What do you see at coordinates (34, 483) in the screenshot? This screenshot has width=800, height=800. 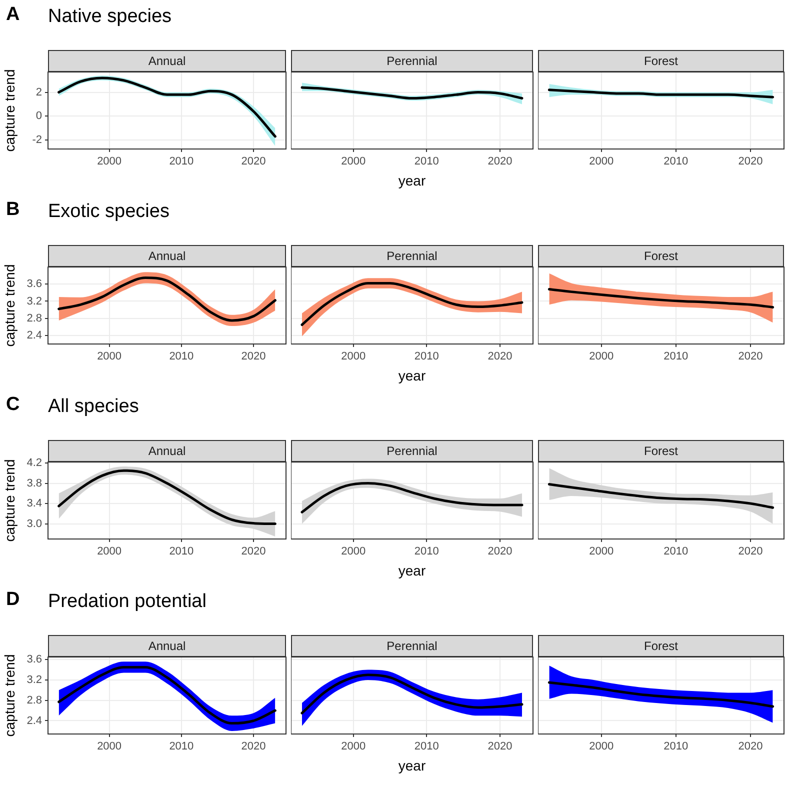 I see `y-tick-label: 3.8` at bounding box center [34, 483].